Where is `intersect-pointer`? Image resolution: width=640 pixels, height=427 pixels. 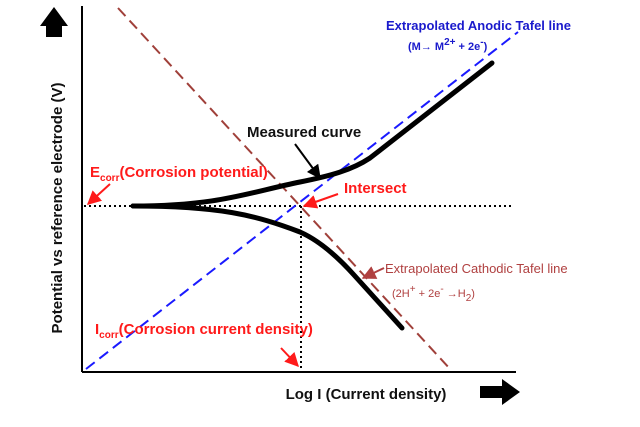
intersect-pointer is located at coordinates (320, 201).